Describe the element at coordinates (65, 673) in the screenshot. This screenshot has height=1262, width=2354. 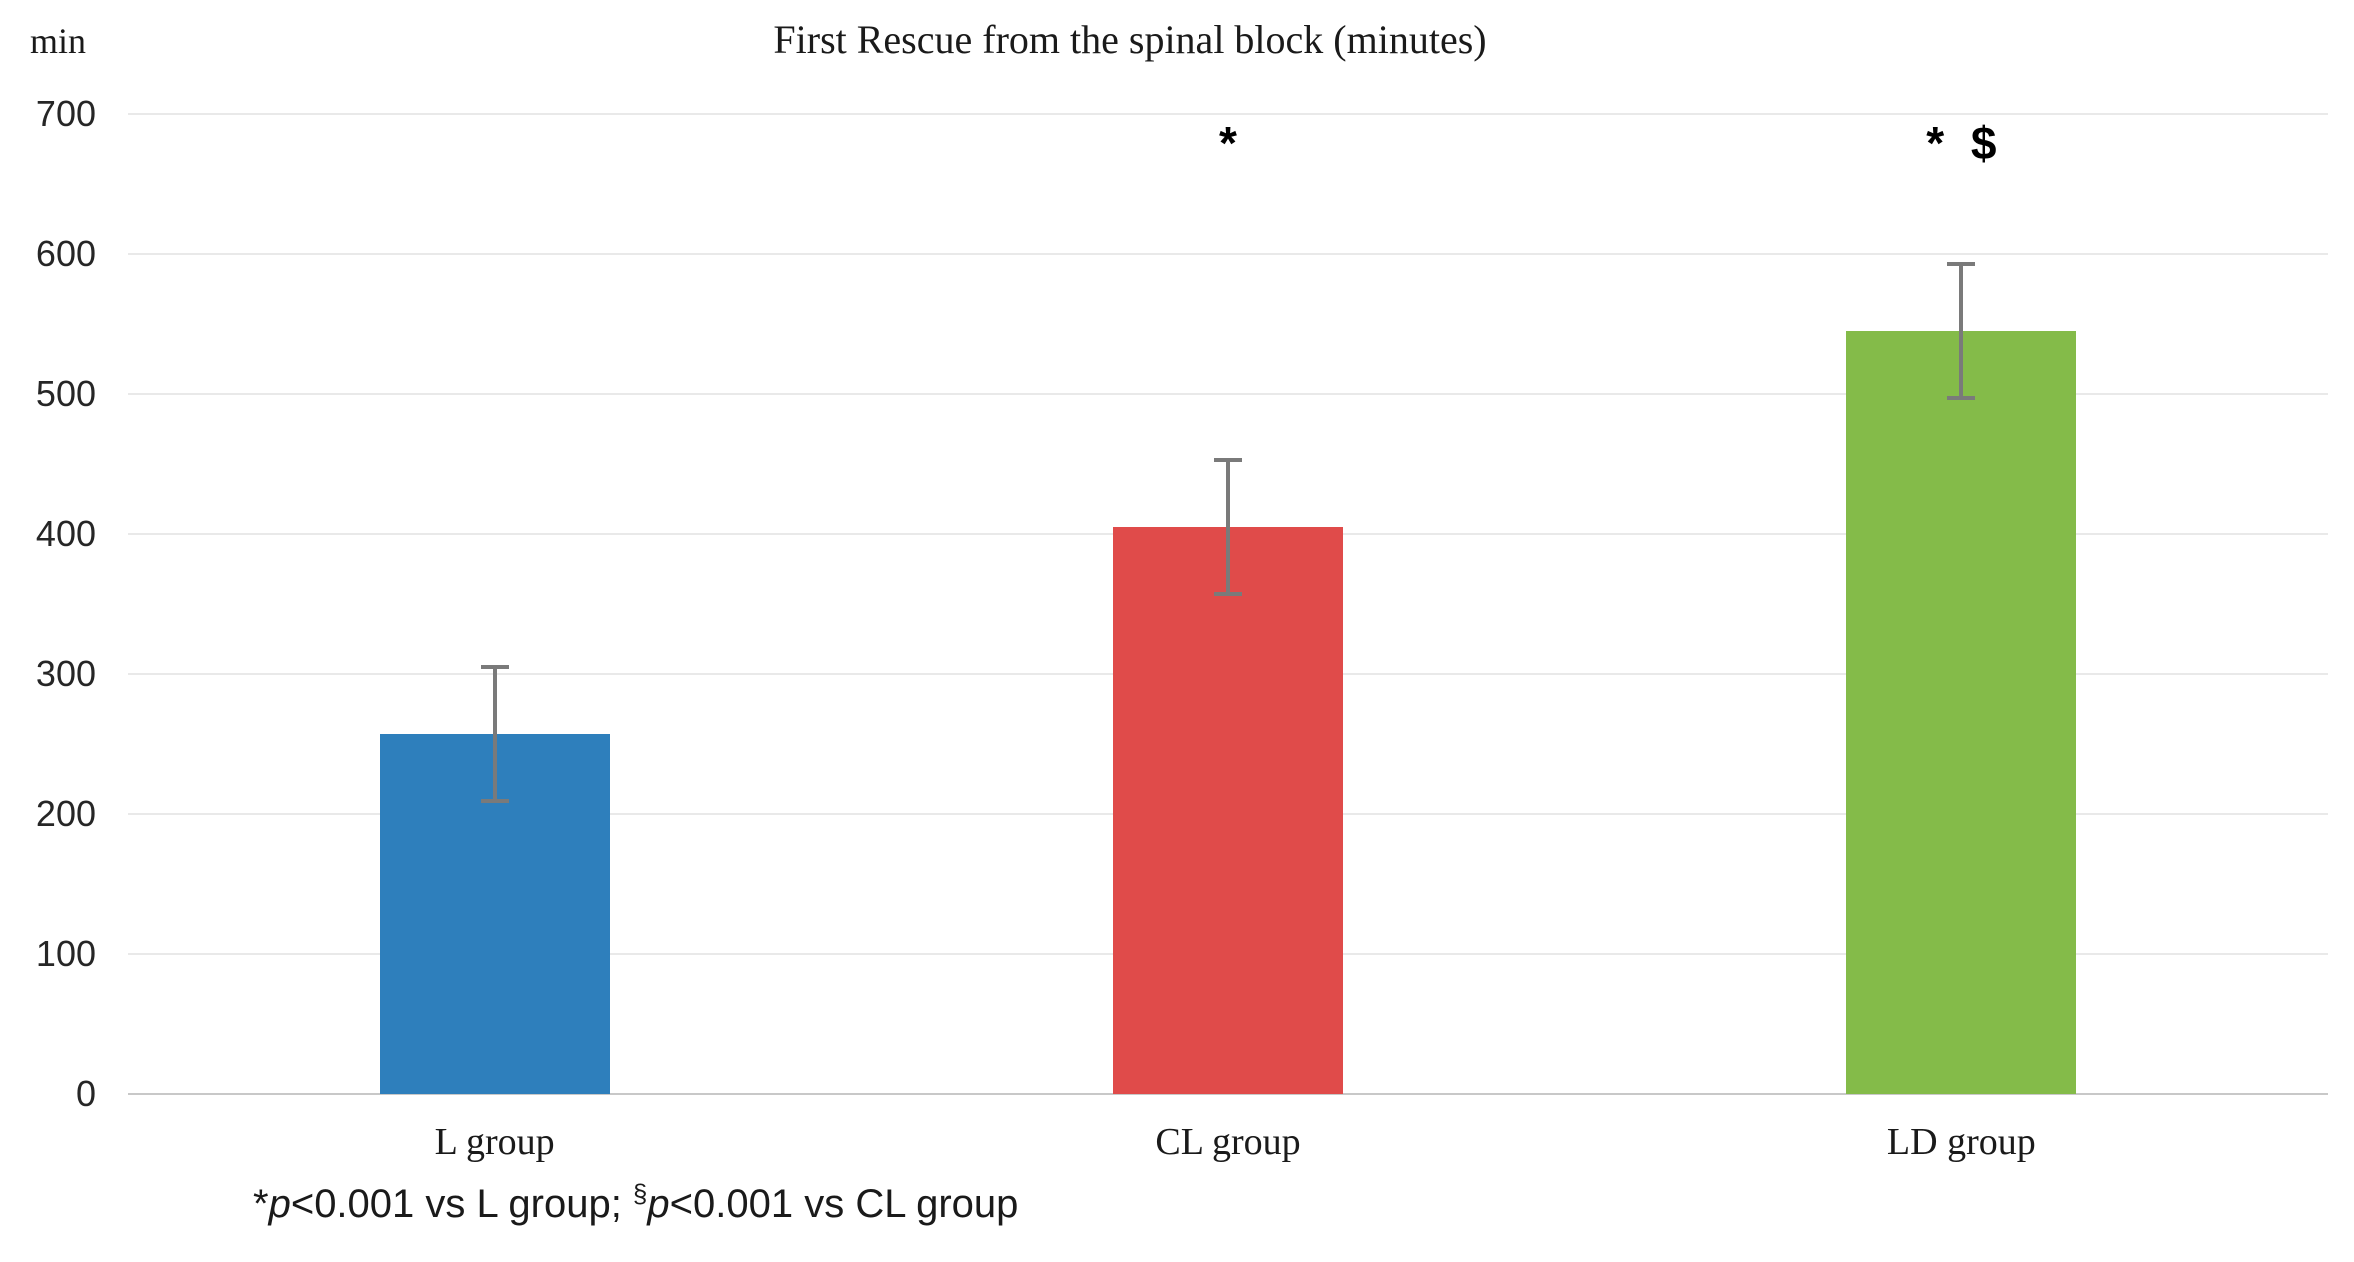
I see `y-tick-label: 300` at that location.